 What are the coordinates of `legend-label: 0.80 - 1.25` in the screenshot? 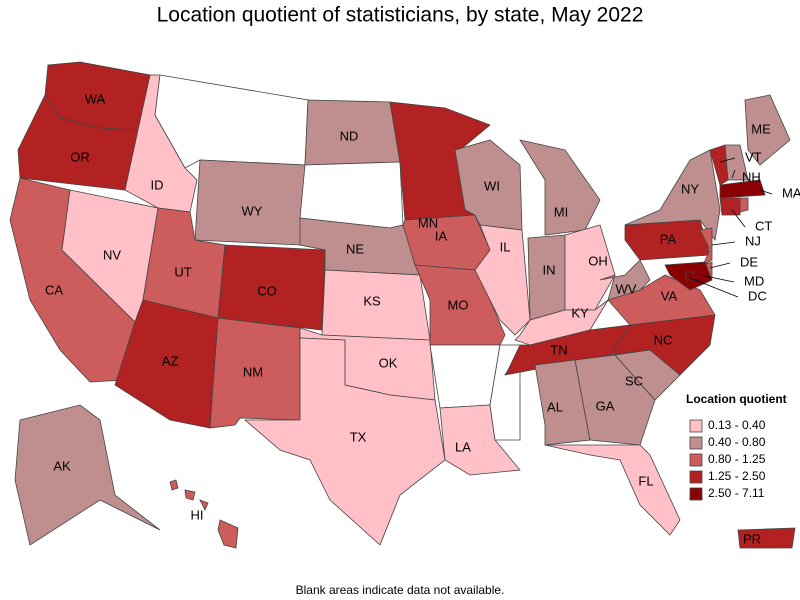 It's located at (737, 459).